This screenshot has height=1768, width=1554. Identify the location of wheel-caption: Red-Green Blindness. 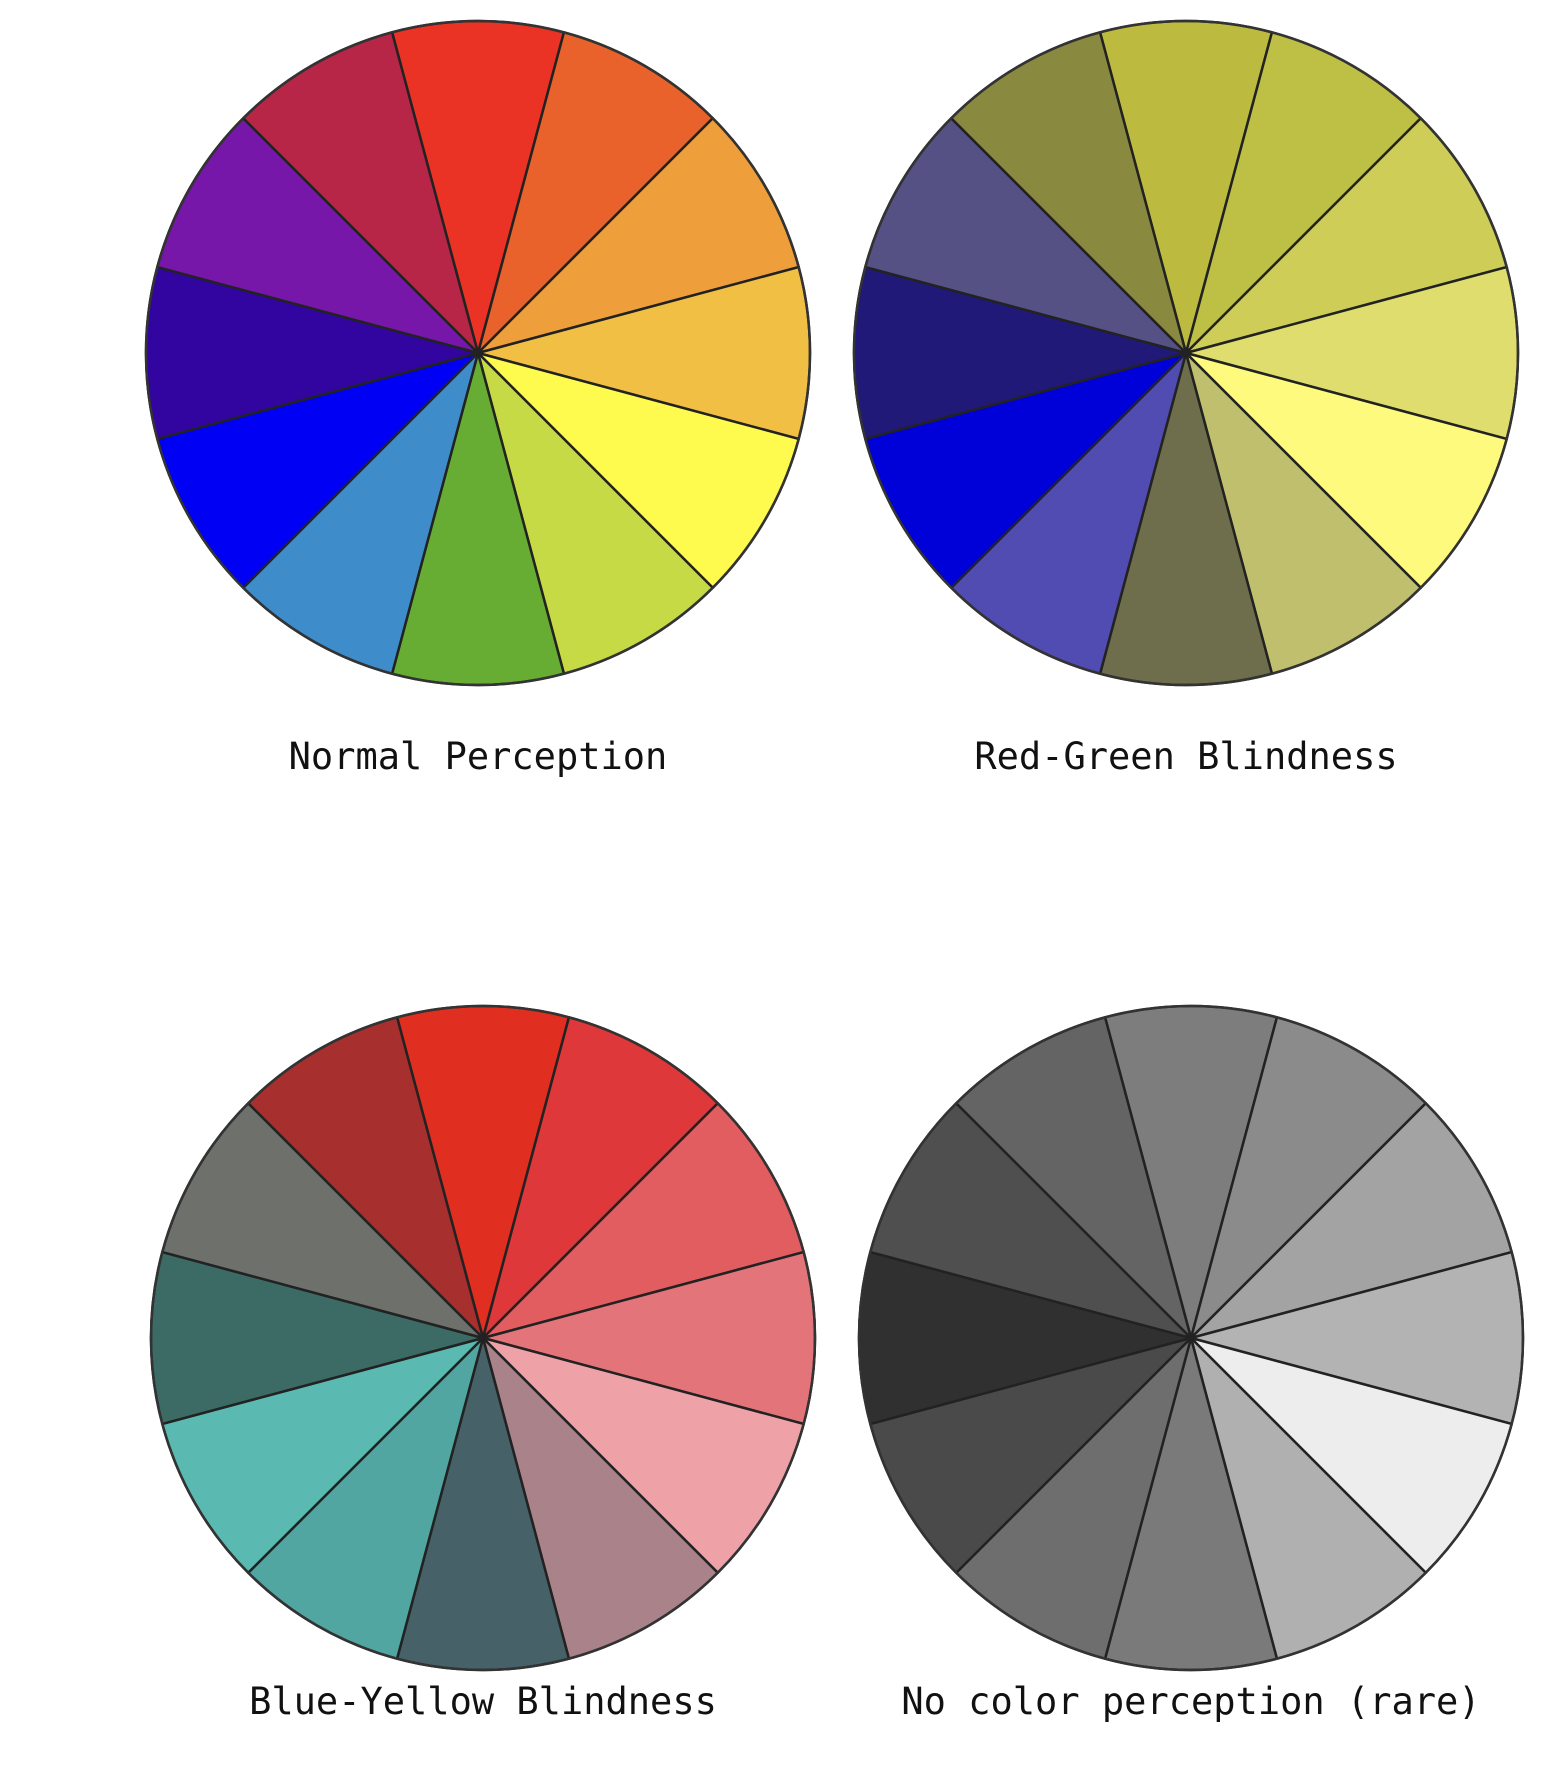
(1186, 756).